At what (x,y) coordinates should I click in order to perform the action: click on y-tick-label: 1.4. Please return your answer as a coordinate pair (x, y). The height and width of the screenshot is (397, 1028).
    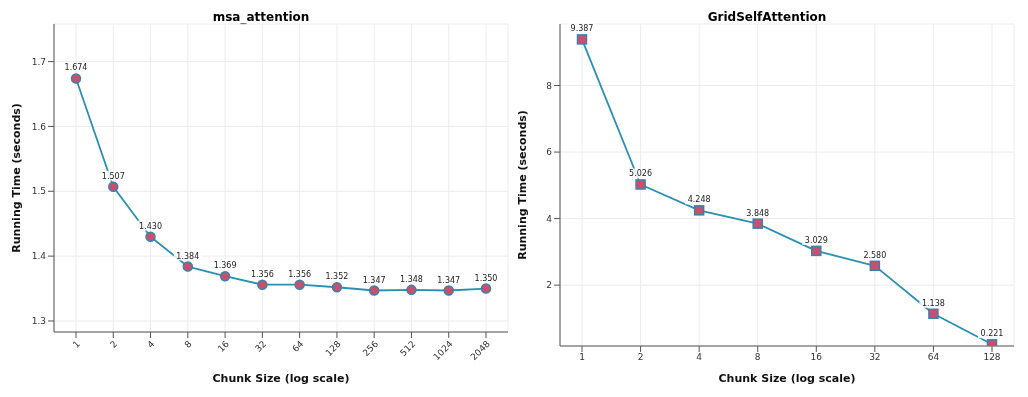
    Looking at the image, I should click on (39, 256).